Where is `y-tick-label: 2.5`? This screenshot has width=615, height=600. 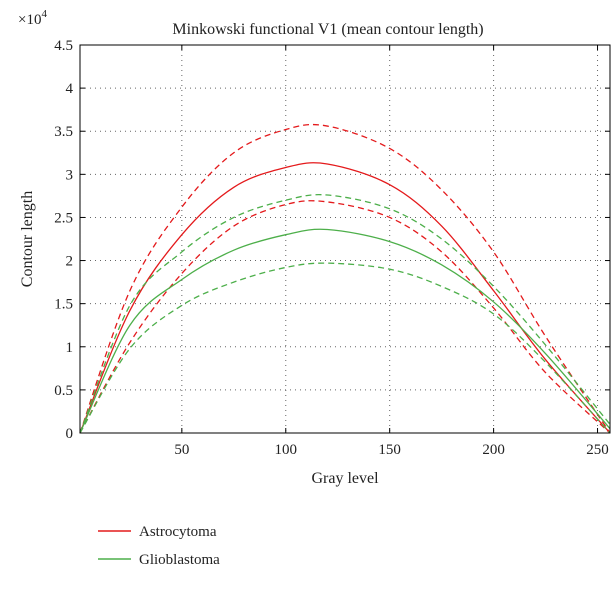 y-tick-label: 2.5 is located at coordinates (63, 218).